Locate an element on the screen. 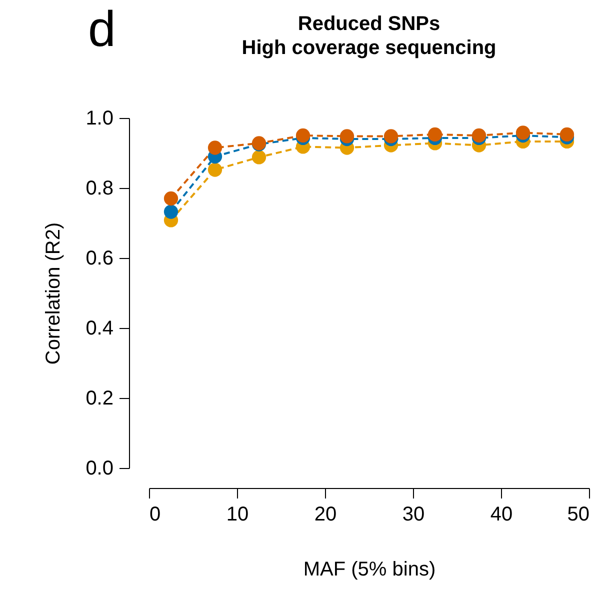 This screenshot has height=612, width=604. x-tick-label: 20 is located at coordinates (325, 515).